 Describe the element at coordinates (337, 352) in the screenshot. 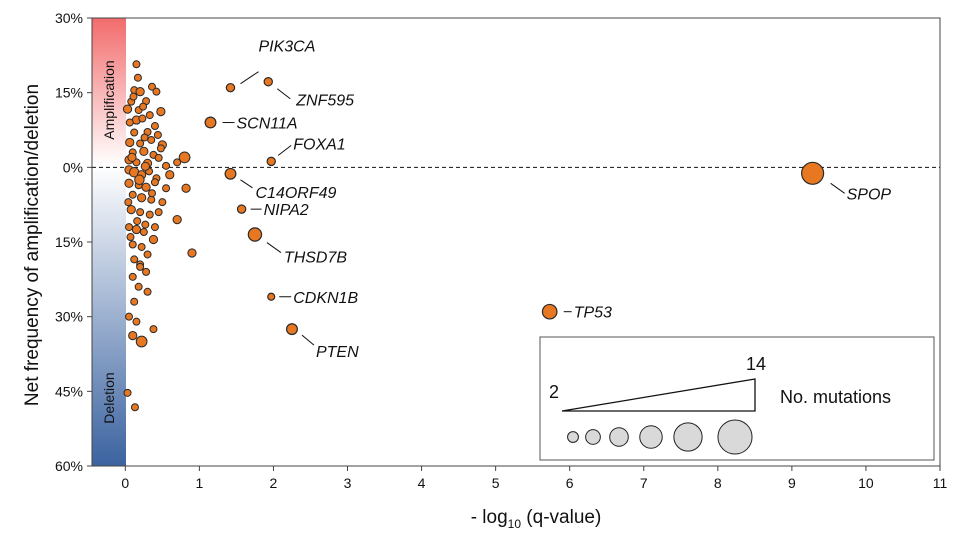

I see `gene-label-pten: PTEN` at that location.